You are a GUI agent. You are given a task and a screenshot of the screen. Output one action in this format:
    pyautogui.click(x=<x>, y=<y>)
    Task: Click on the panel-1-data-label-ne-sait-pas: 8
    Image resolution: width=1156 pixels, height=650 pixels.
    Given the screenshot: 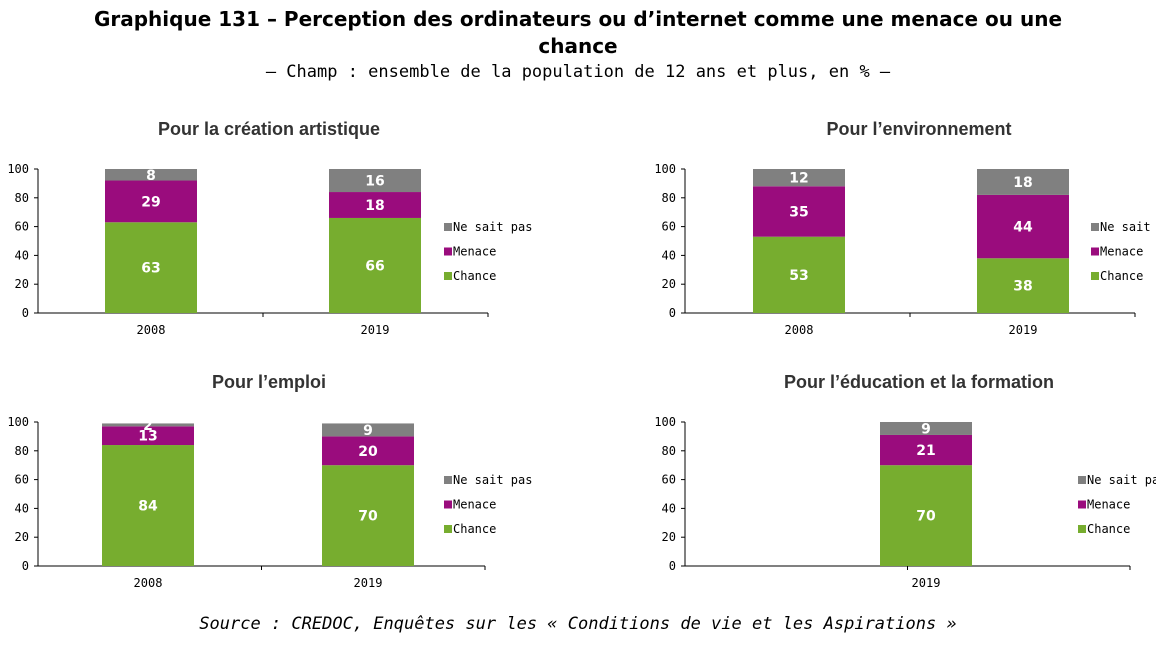 What is the action you would take?
    pyautogui.click(x=151, y=176)
    